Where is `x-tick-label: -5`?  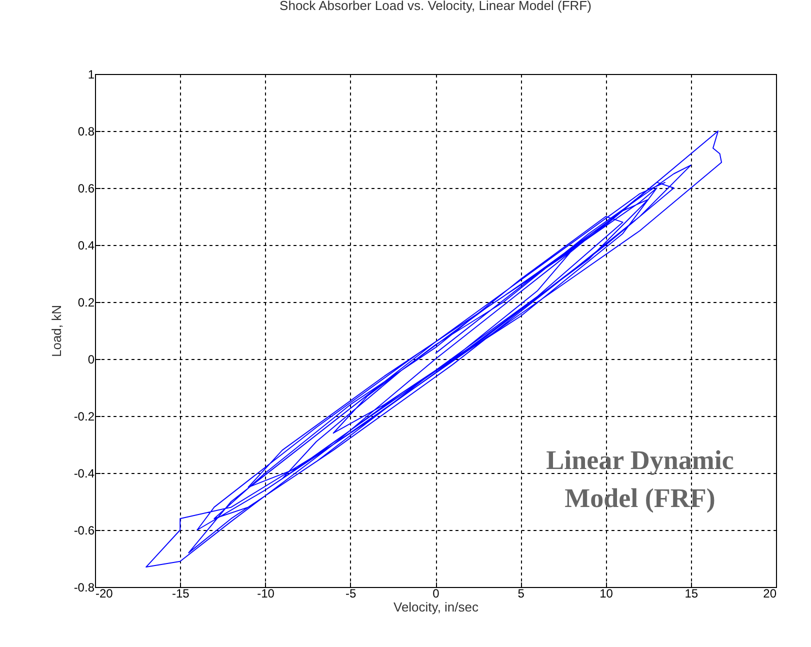 x-tick-label: -5 is located at coordinates (351, 593).